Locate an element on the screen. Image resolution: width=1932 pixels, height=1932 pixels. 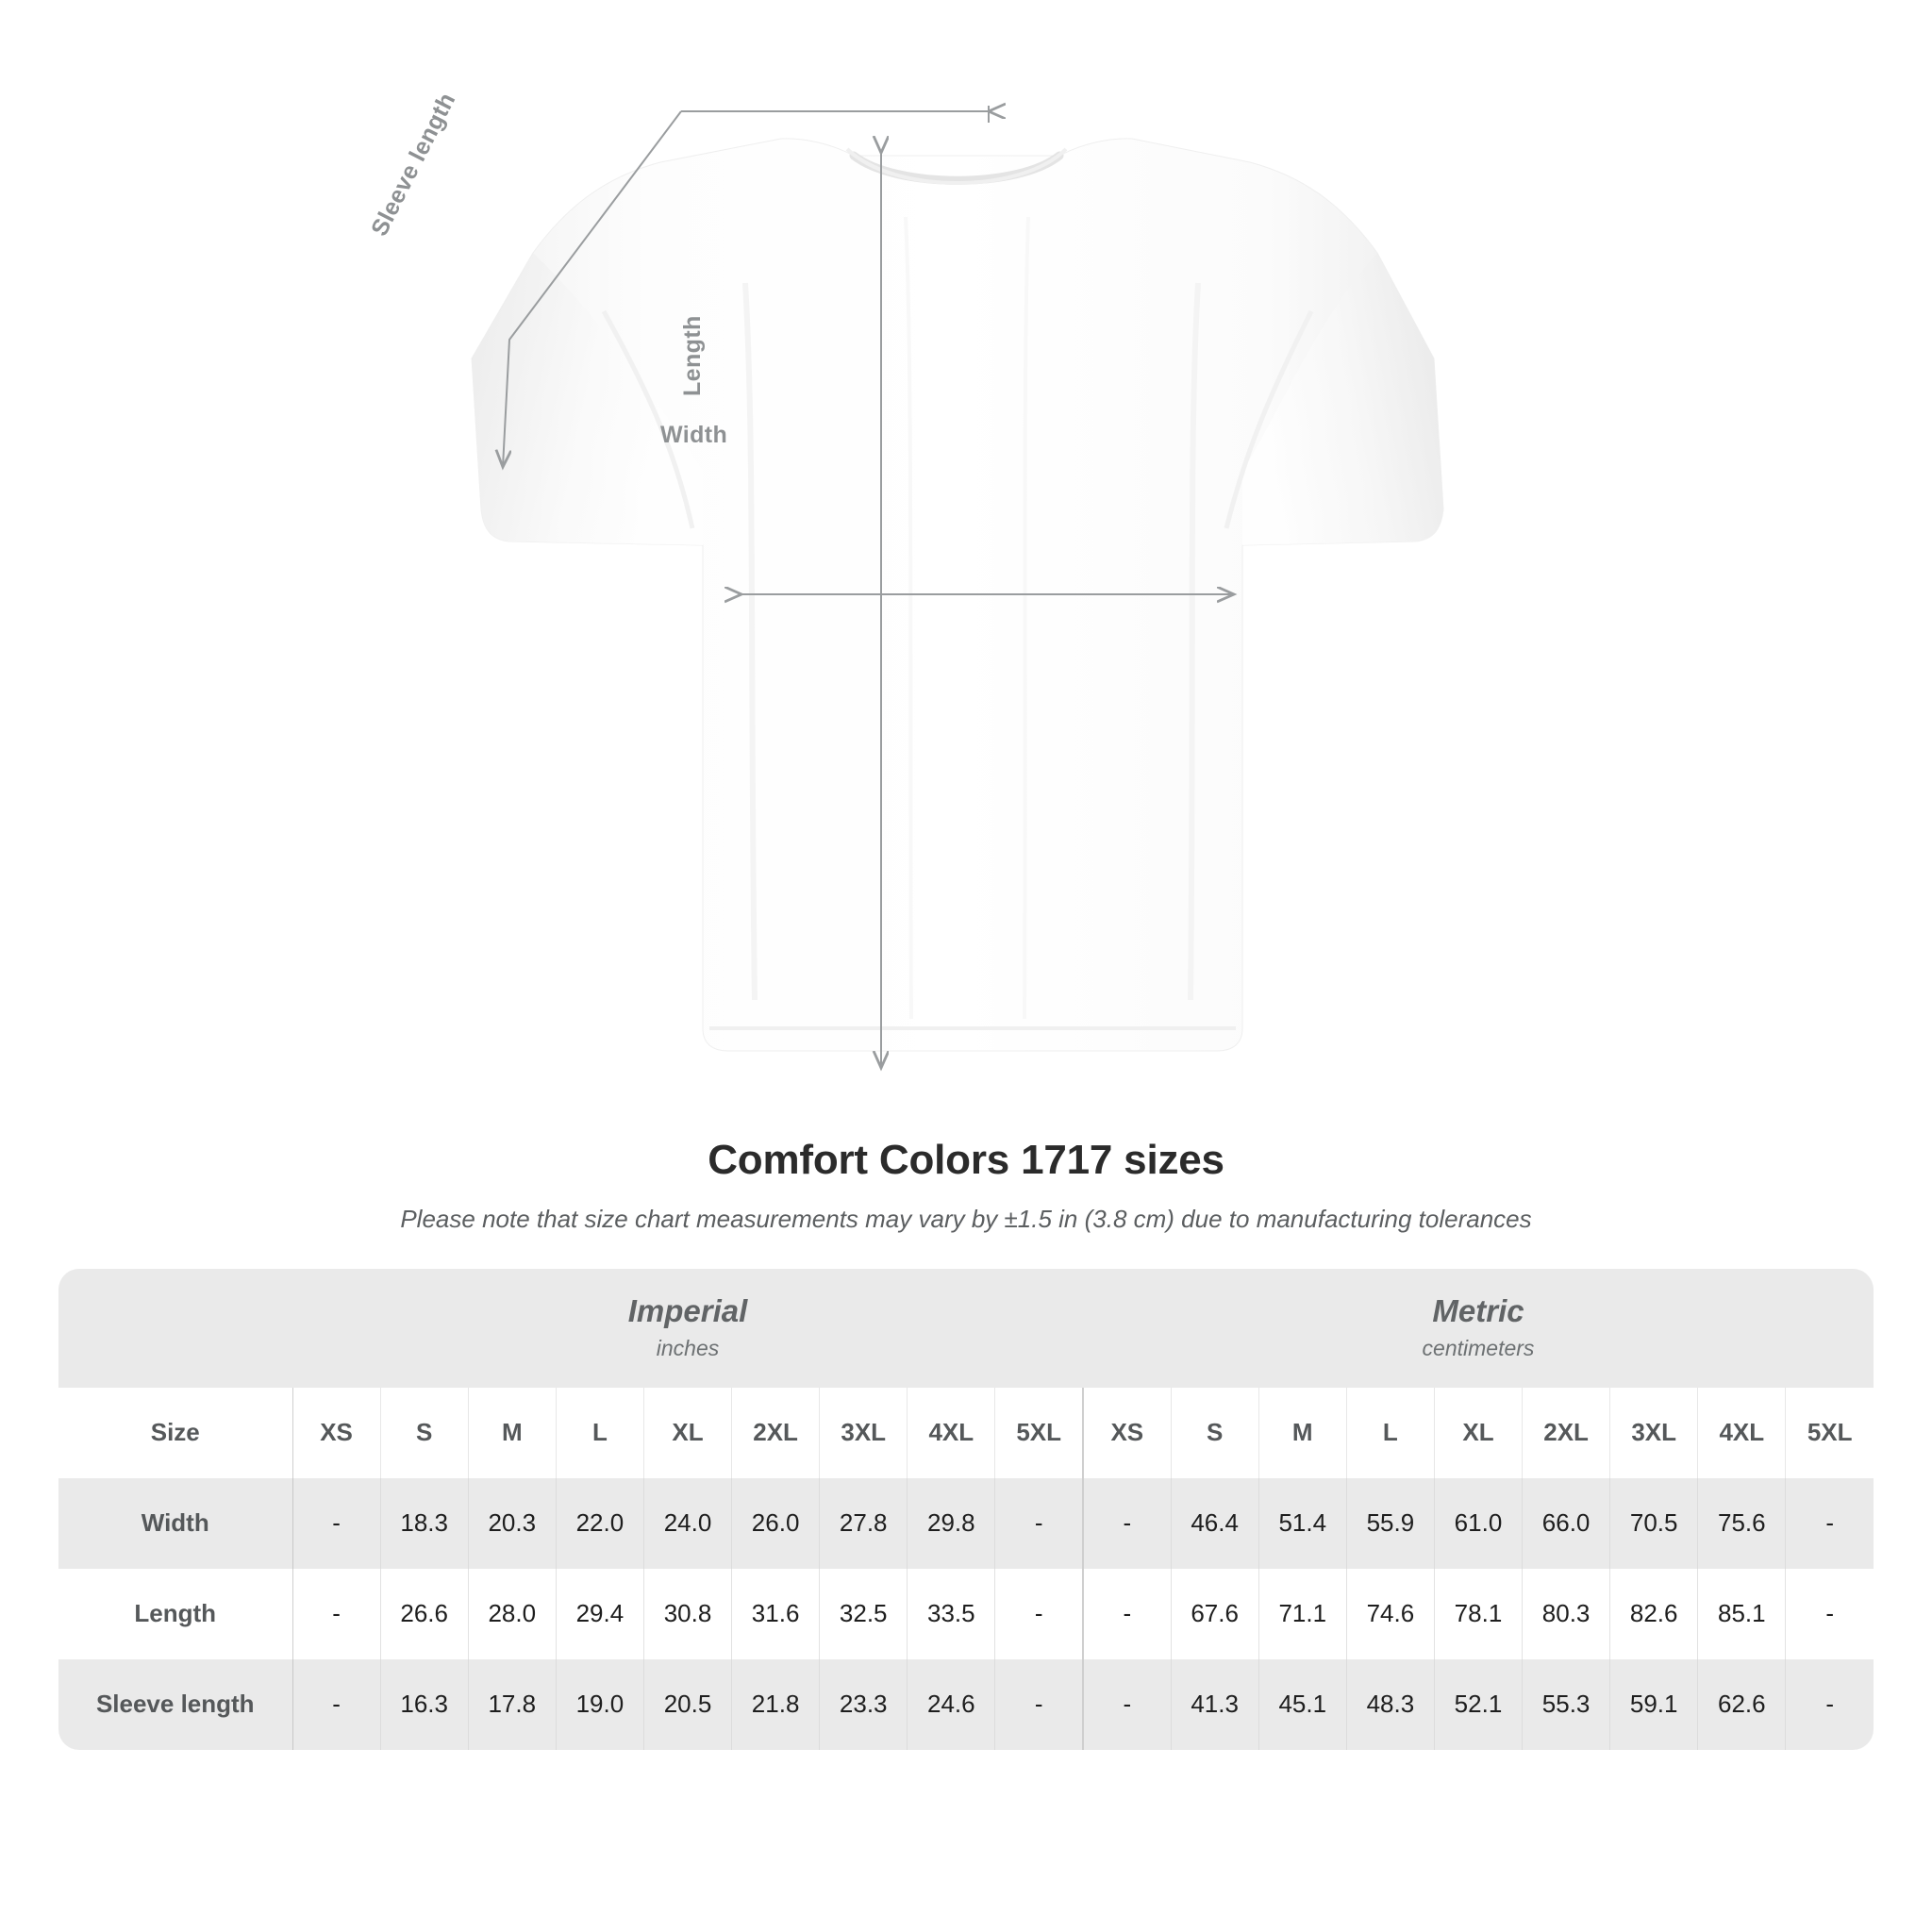
unit-name-metric: Metric is located at coordinates (1478, 1310).